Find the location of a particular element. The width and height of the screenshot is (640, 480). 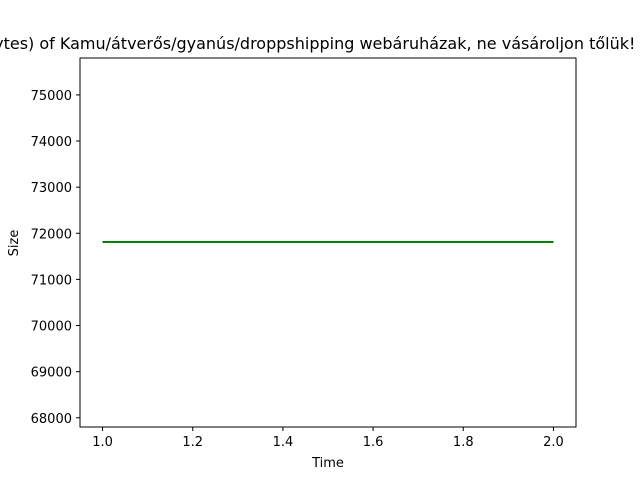

y-tick-label: 69000 is located at coordinates (51, 373).